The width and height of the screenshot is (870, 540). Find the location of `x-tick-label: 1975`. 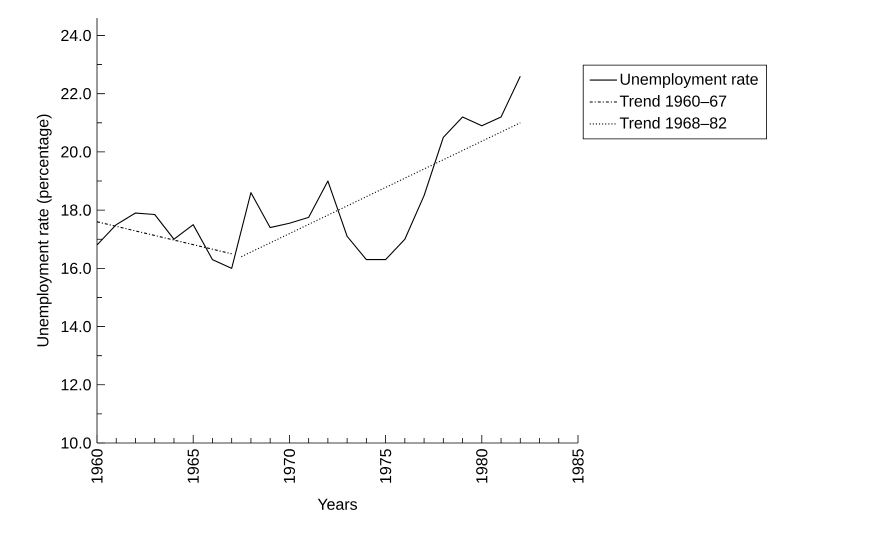

x-tick-label: 1975 is located at coordinates (386, 466).